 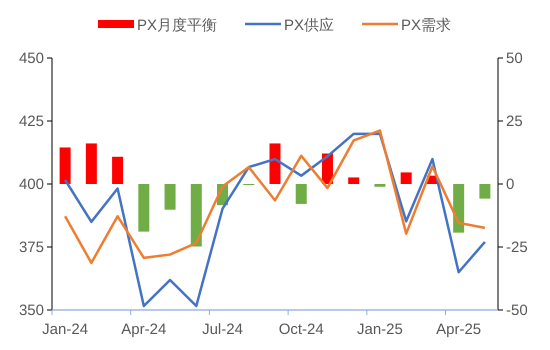 I want to click on y-tick-label: 425, so click(x=31, y=121).